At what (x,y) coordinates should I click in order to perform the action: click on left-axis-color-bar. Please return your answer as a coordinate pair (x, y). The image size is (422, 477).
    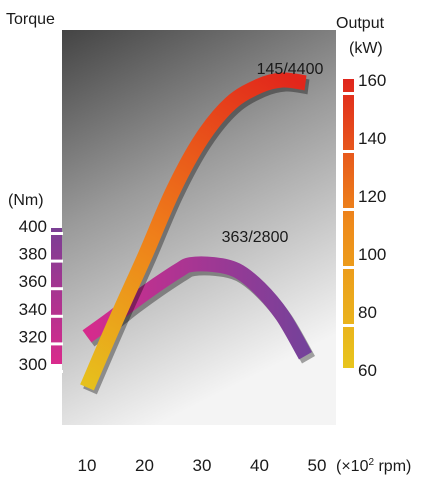
    Looking at the image, I should click on (56, 296).